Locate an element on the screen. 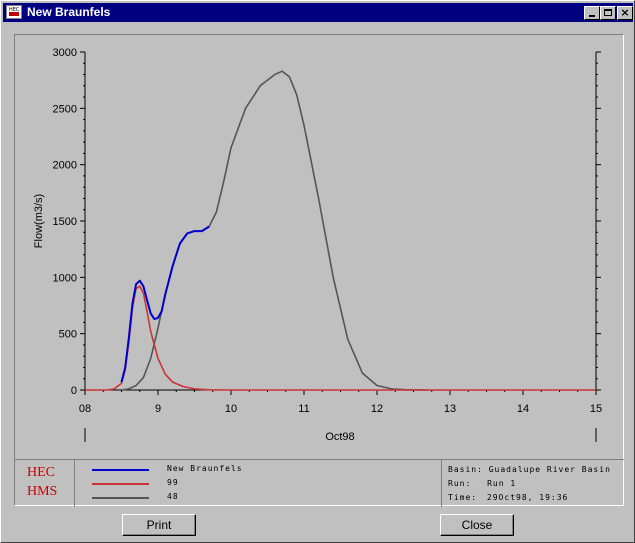 This screenshot has width=635, height=543. hec-hms-logo: HEC HMS is located at coordinates (44, 483).